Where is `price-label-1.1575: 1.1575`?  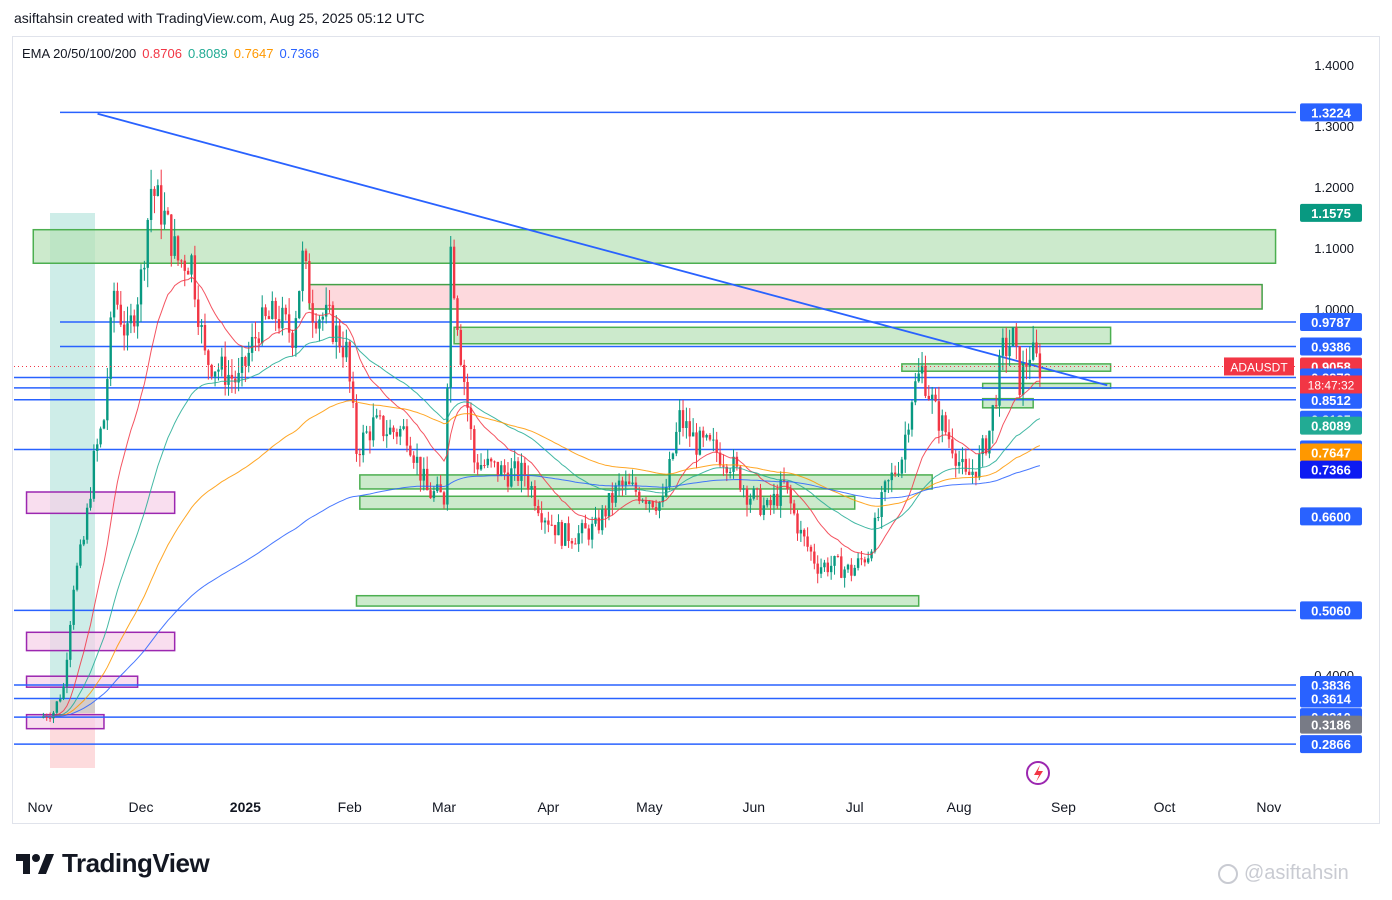 price-label-1.1575: 1.1575 is located at coordinates (1331, 212).